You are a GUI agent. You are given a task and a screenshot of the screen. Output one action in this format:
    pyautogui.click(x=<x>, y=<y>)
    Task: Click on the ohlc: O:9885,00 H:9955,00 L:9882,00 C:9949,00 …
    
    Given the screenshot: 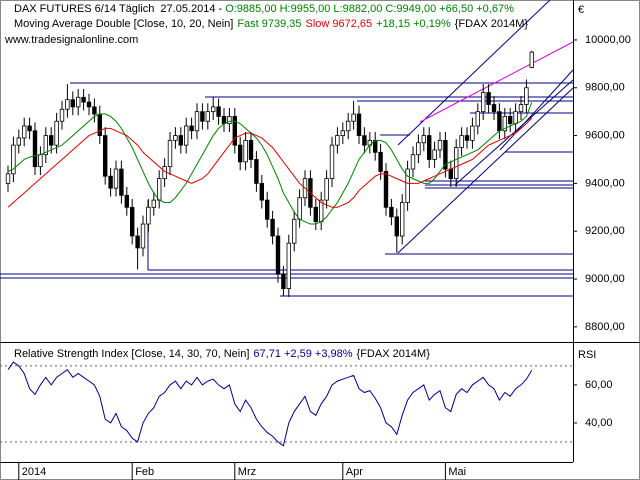 What is the action you would take?
    pyautogui.click(x=369, y=9)
    